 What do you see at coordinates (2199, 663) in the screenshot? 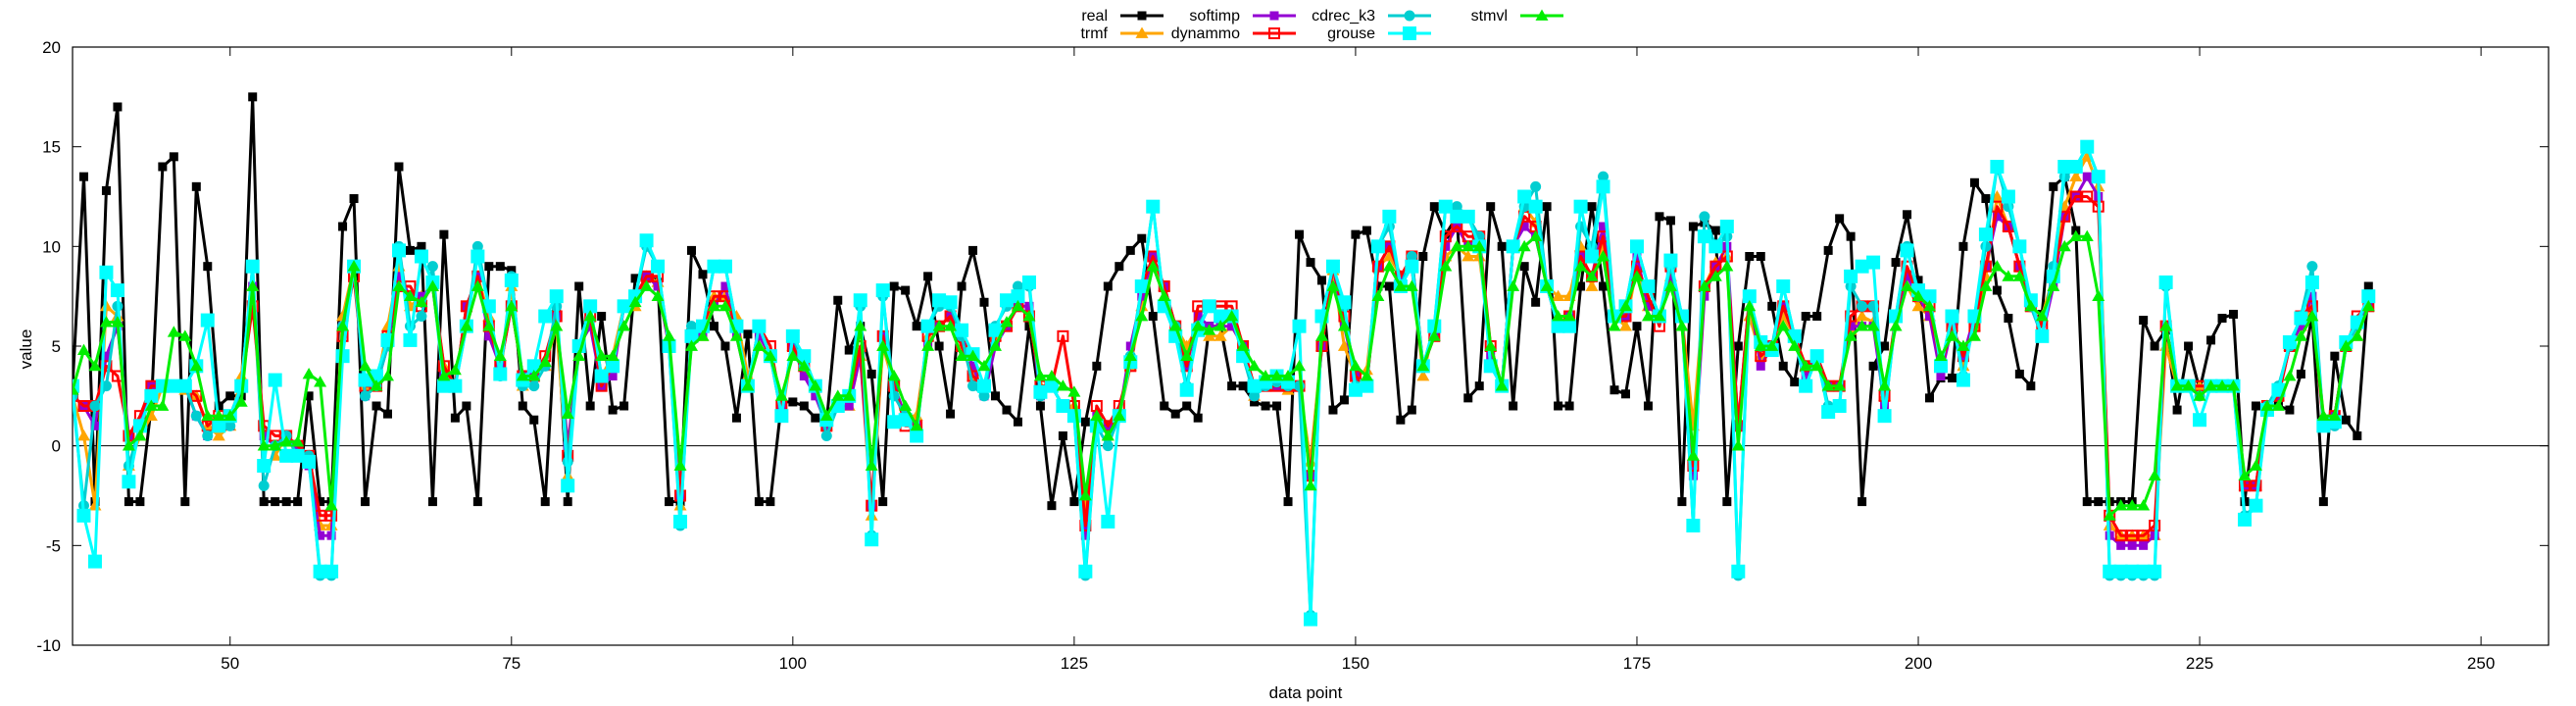
I see `x-tick-label: 225` at bounding box center [2199, 663].